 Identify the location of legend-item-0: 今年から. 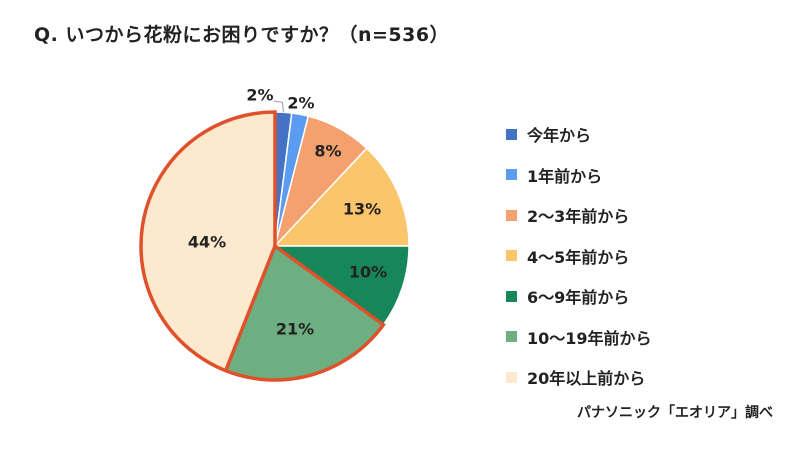
(579, 134).